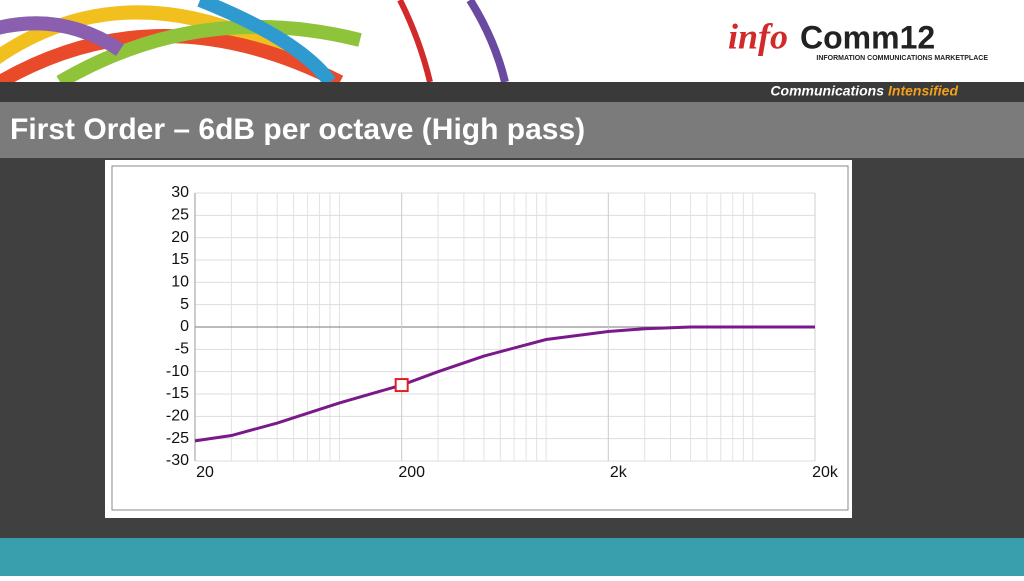 The image size is (1024, 581). What do you see at coordinates (180, 215) in the screenshot?
I see `y-tick-label: 25` at bounding box center [180, 215].